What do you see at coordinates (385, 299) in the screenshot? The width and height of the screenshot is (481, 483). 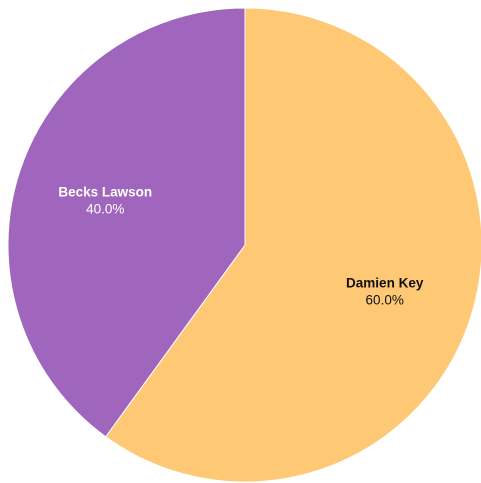 I see `slice-percent-label: 60.0%` at bounding box center [385, 299].